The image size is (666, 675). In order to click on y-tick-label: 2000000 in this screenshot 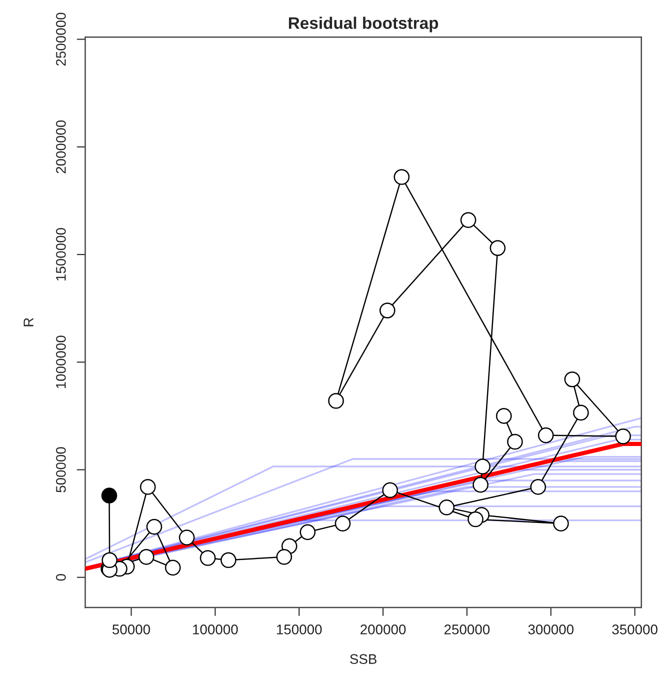, I will do `click(61, 147)`.